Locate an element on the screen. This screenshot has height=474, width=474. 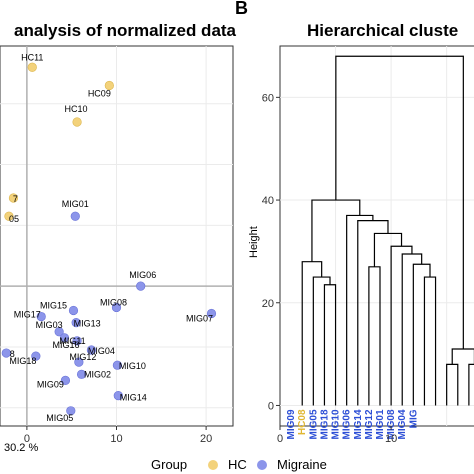
pca-x-ticks: 0 10 20 is located at coordinates (118, 435).